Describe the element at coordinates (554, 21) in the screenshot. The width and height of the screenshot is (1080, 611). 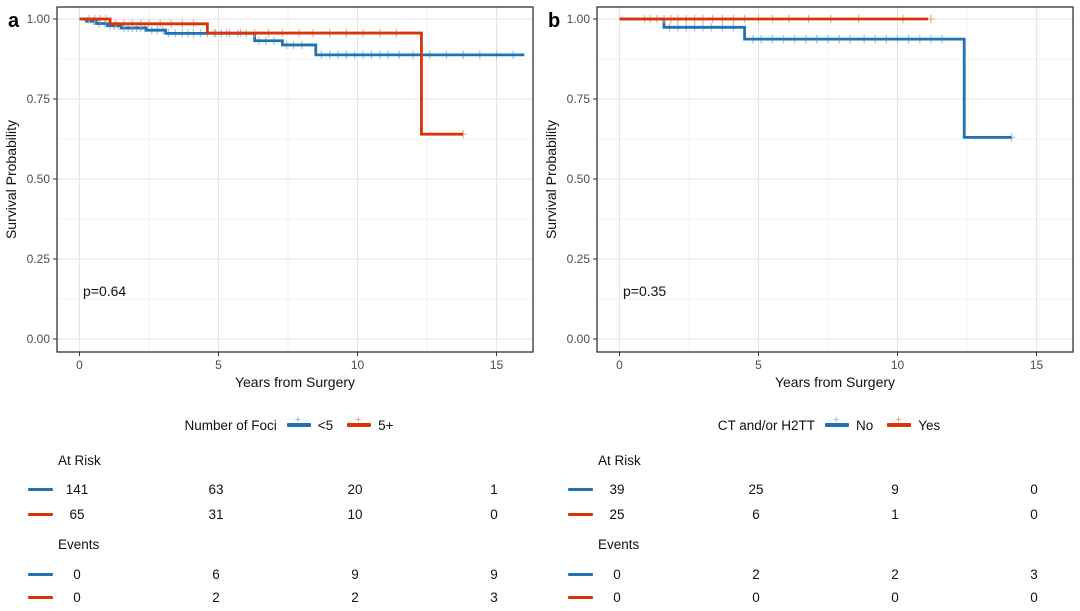
I see `panel-letter: b` at that location.